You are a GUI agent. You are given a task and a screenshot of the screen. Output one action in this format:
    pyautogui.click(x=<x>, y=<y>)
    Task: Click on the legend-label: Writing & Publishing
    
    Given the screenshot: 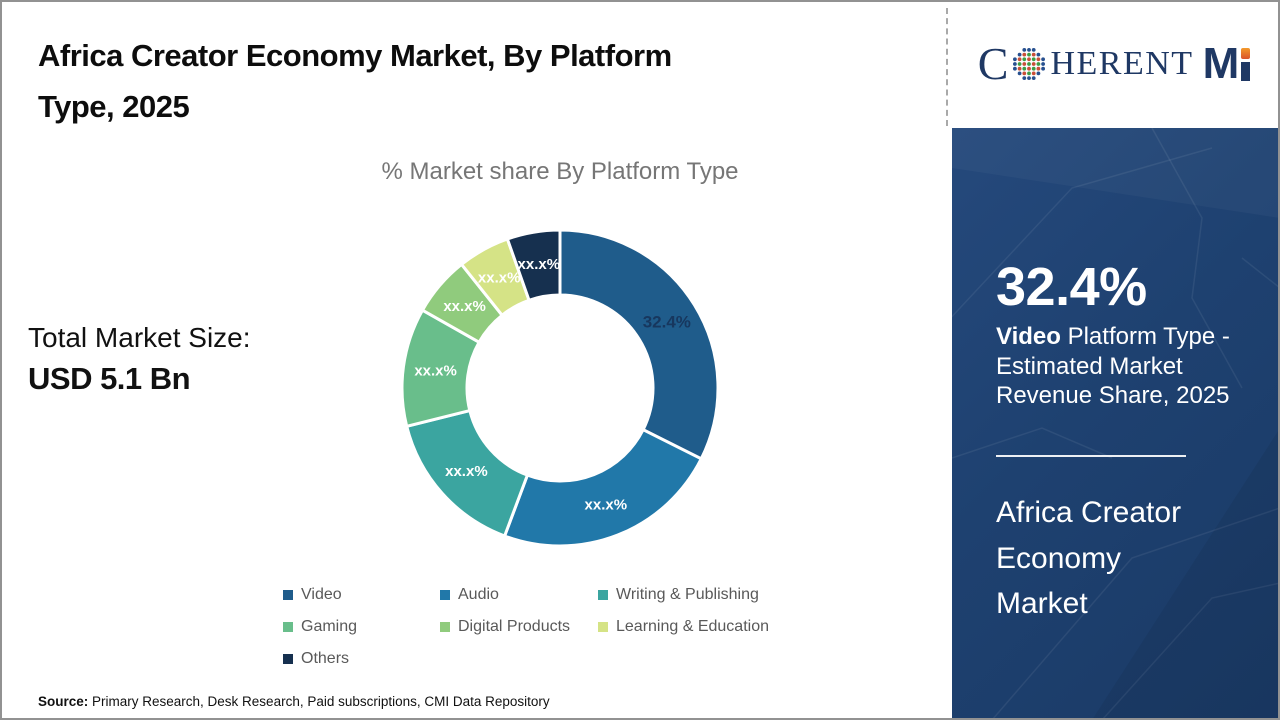 What is the action you would take?
    pyautogui.click(x=687, y=594)
    